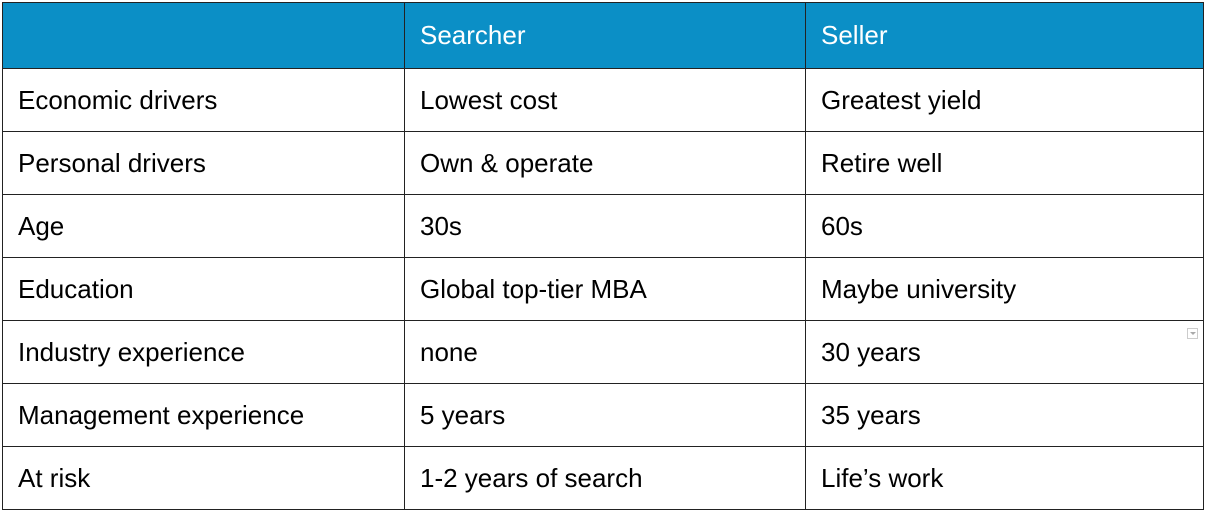 The width and height of the screenshot is (1207, 517). I want to click on table-cell: Greatest yield, so click(1004, 100).